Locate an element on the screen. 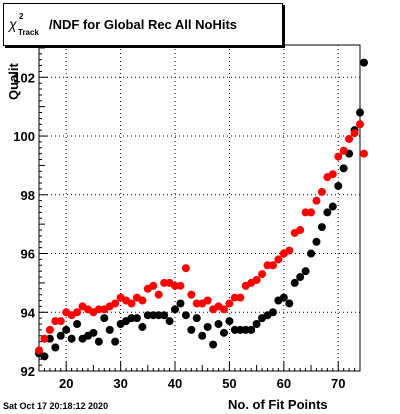 The height and width of the screenshot is (414, 400). y-tick-label: 94 is located at coordinates (28, 312).